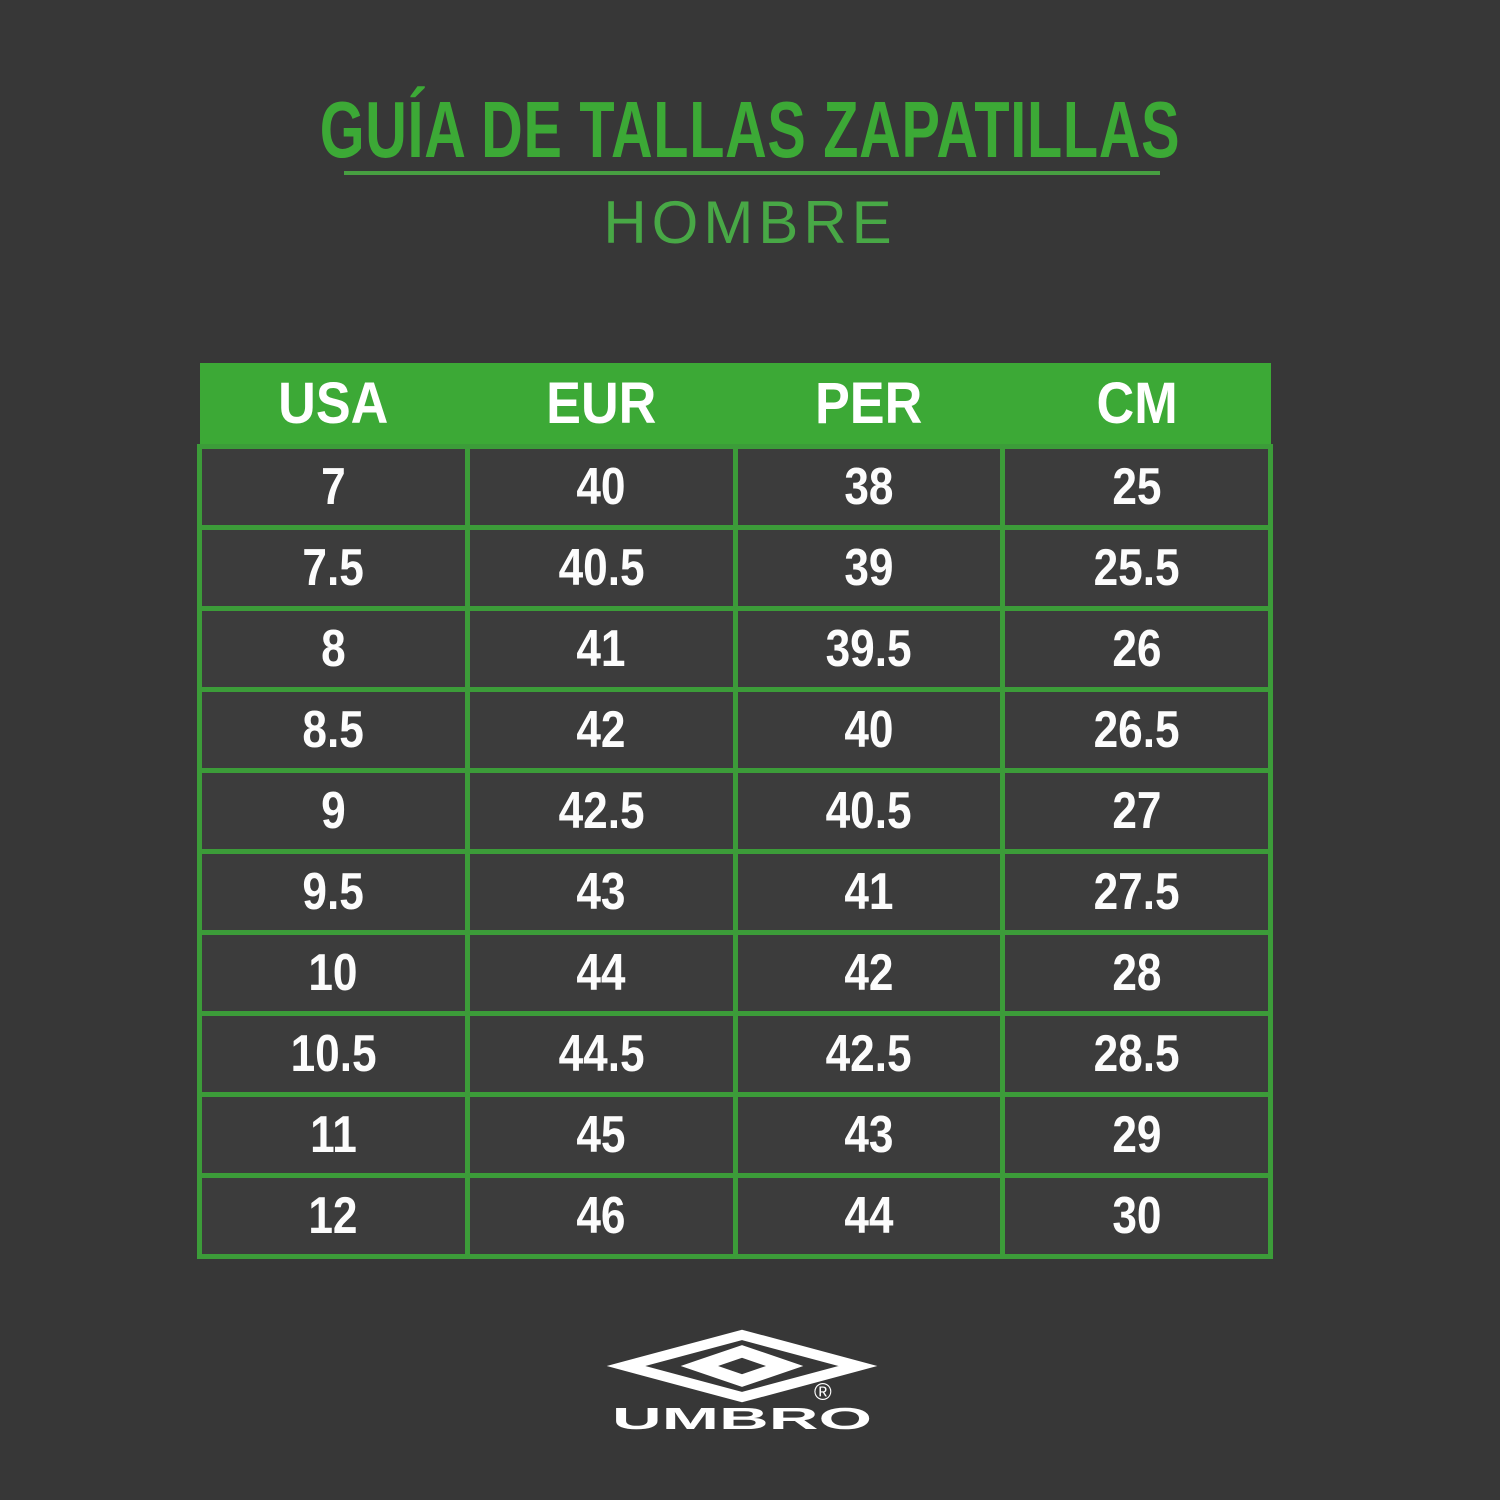 The width and height of the screenshot is (1500, 1500). I want to click on size-cell: 25, so click(1136, 487).